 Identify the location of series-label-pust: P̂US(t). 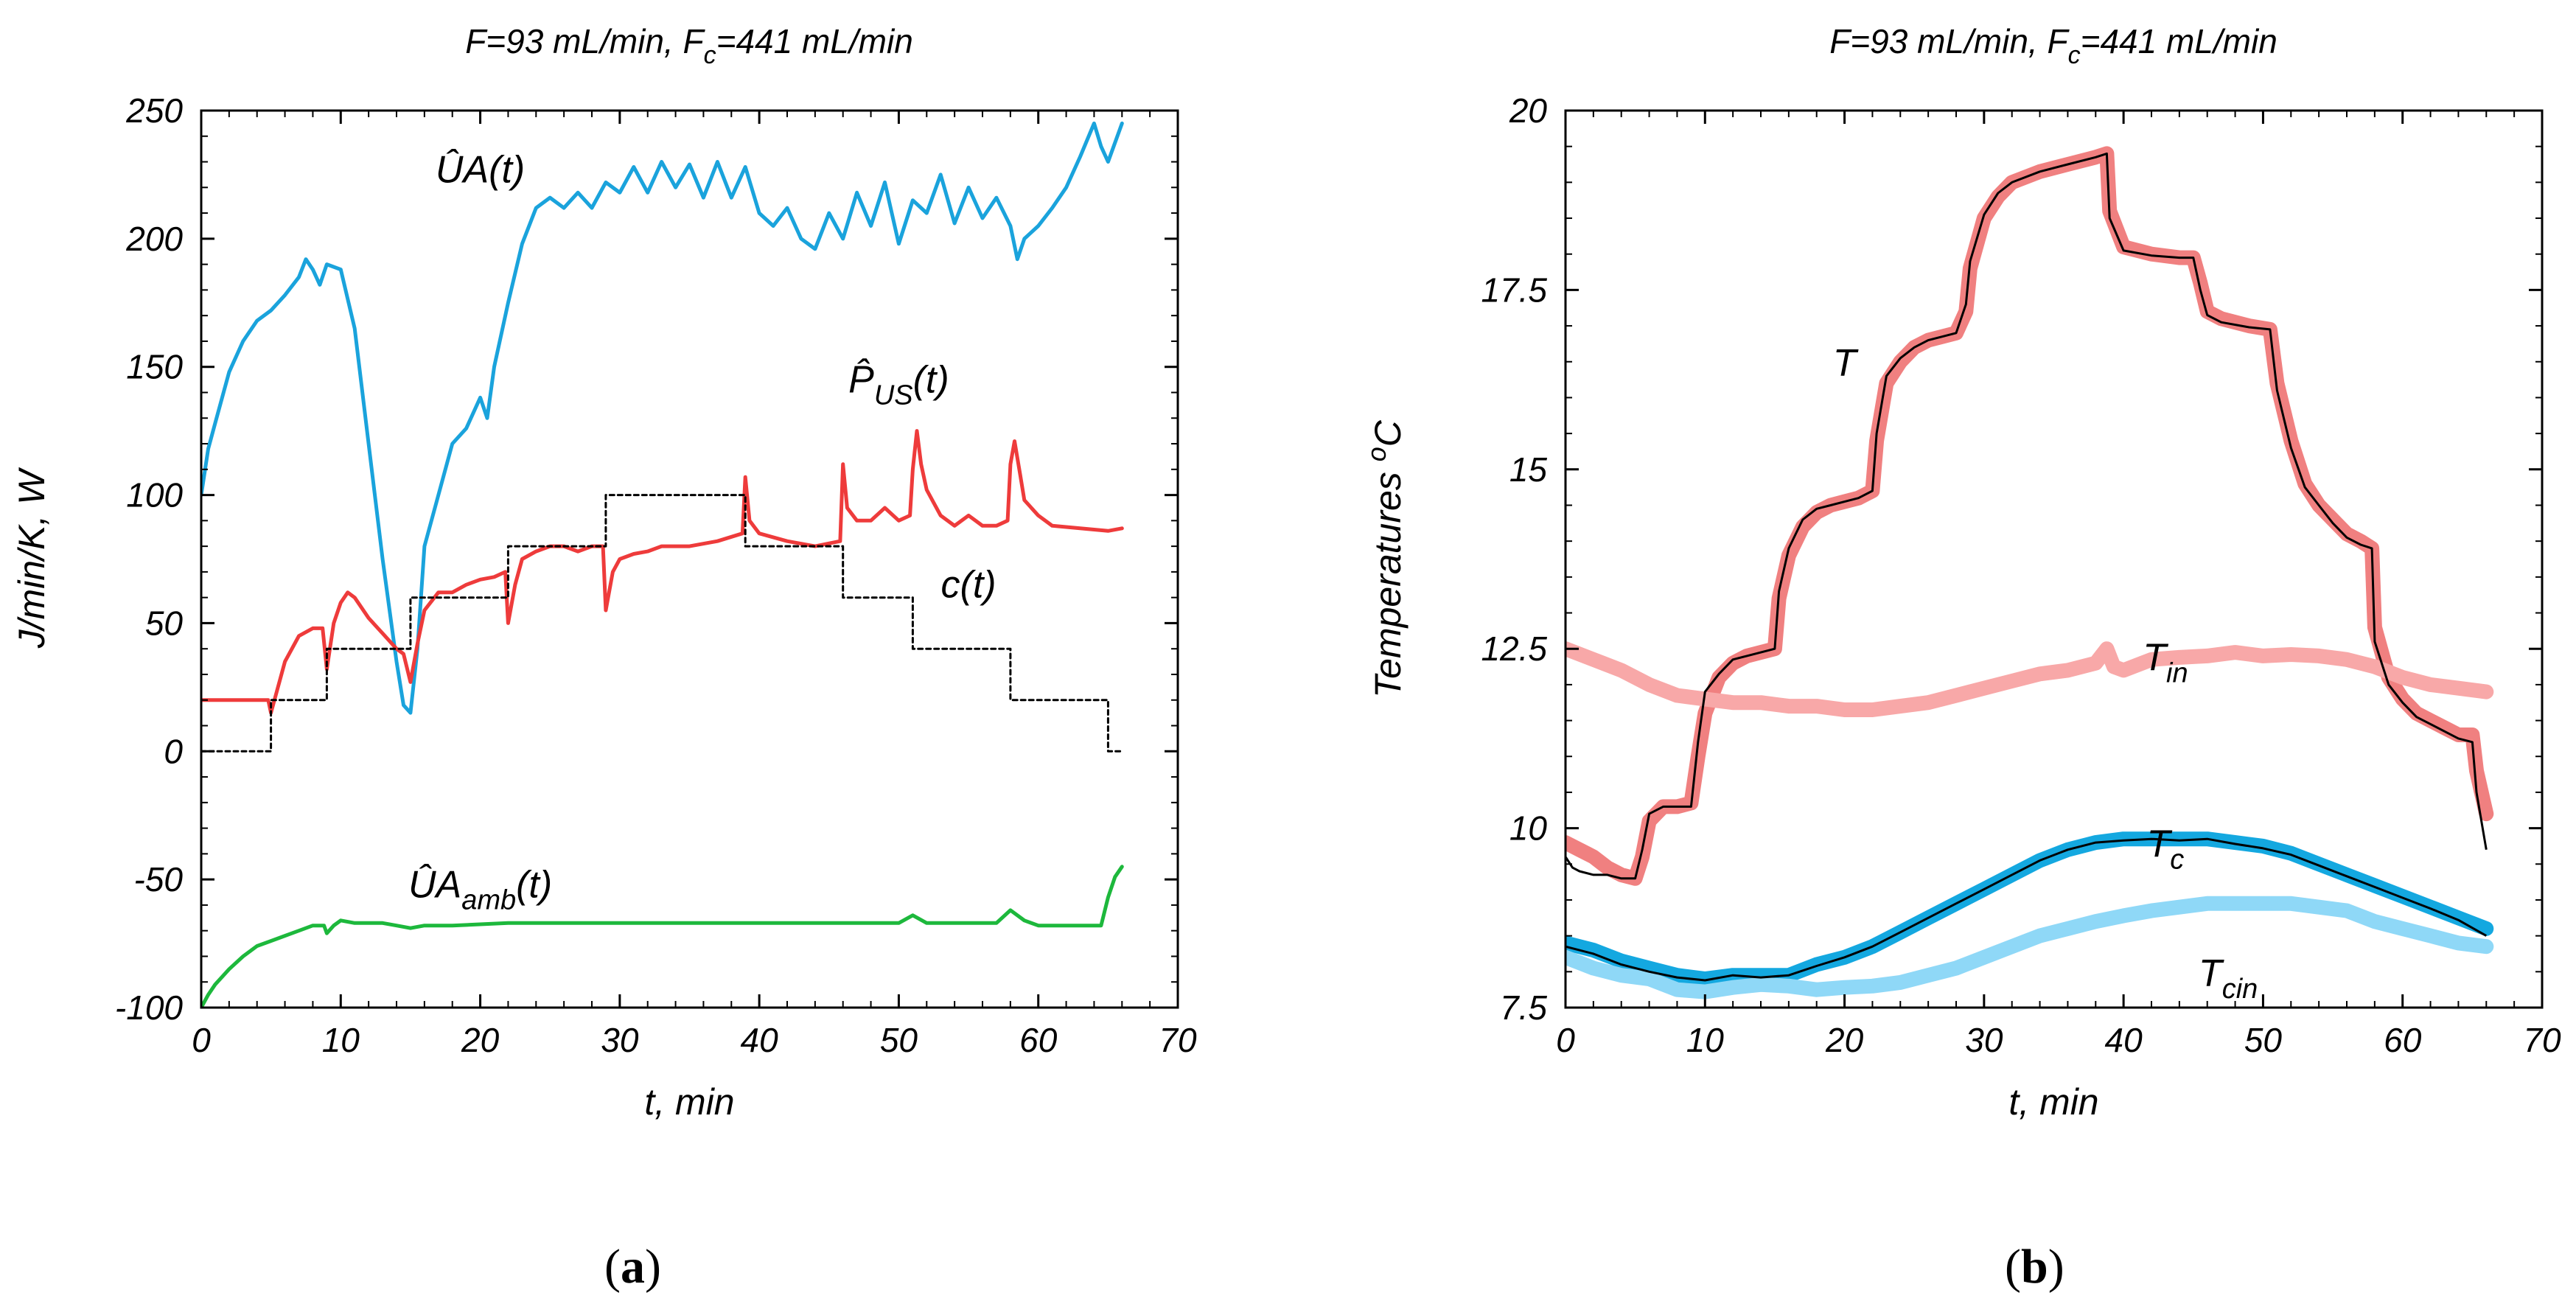
(898, 384).